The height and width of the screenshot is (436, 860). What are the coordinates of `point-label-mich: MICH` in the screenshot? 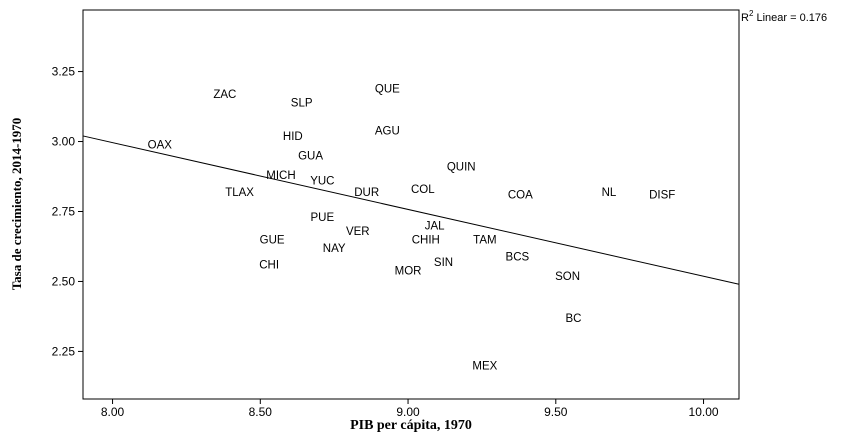 It's located at (280, 176).